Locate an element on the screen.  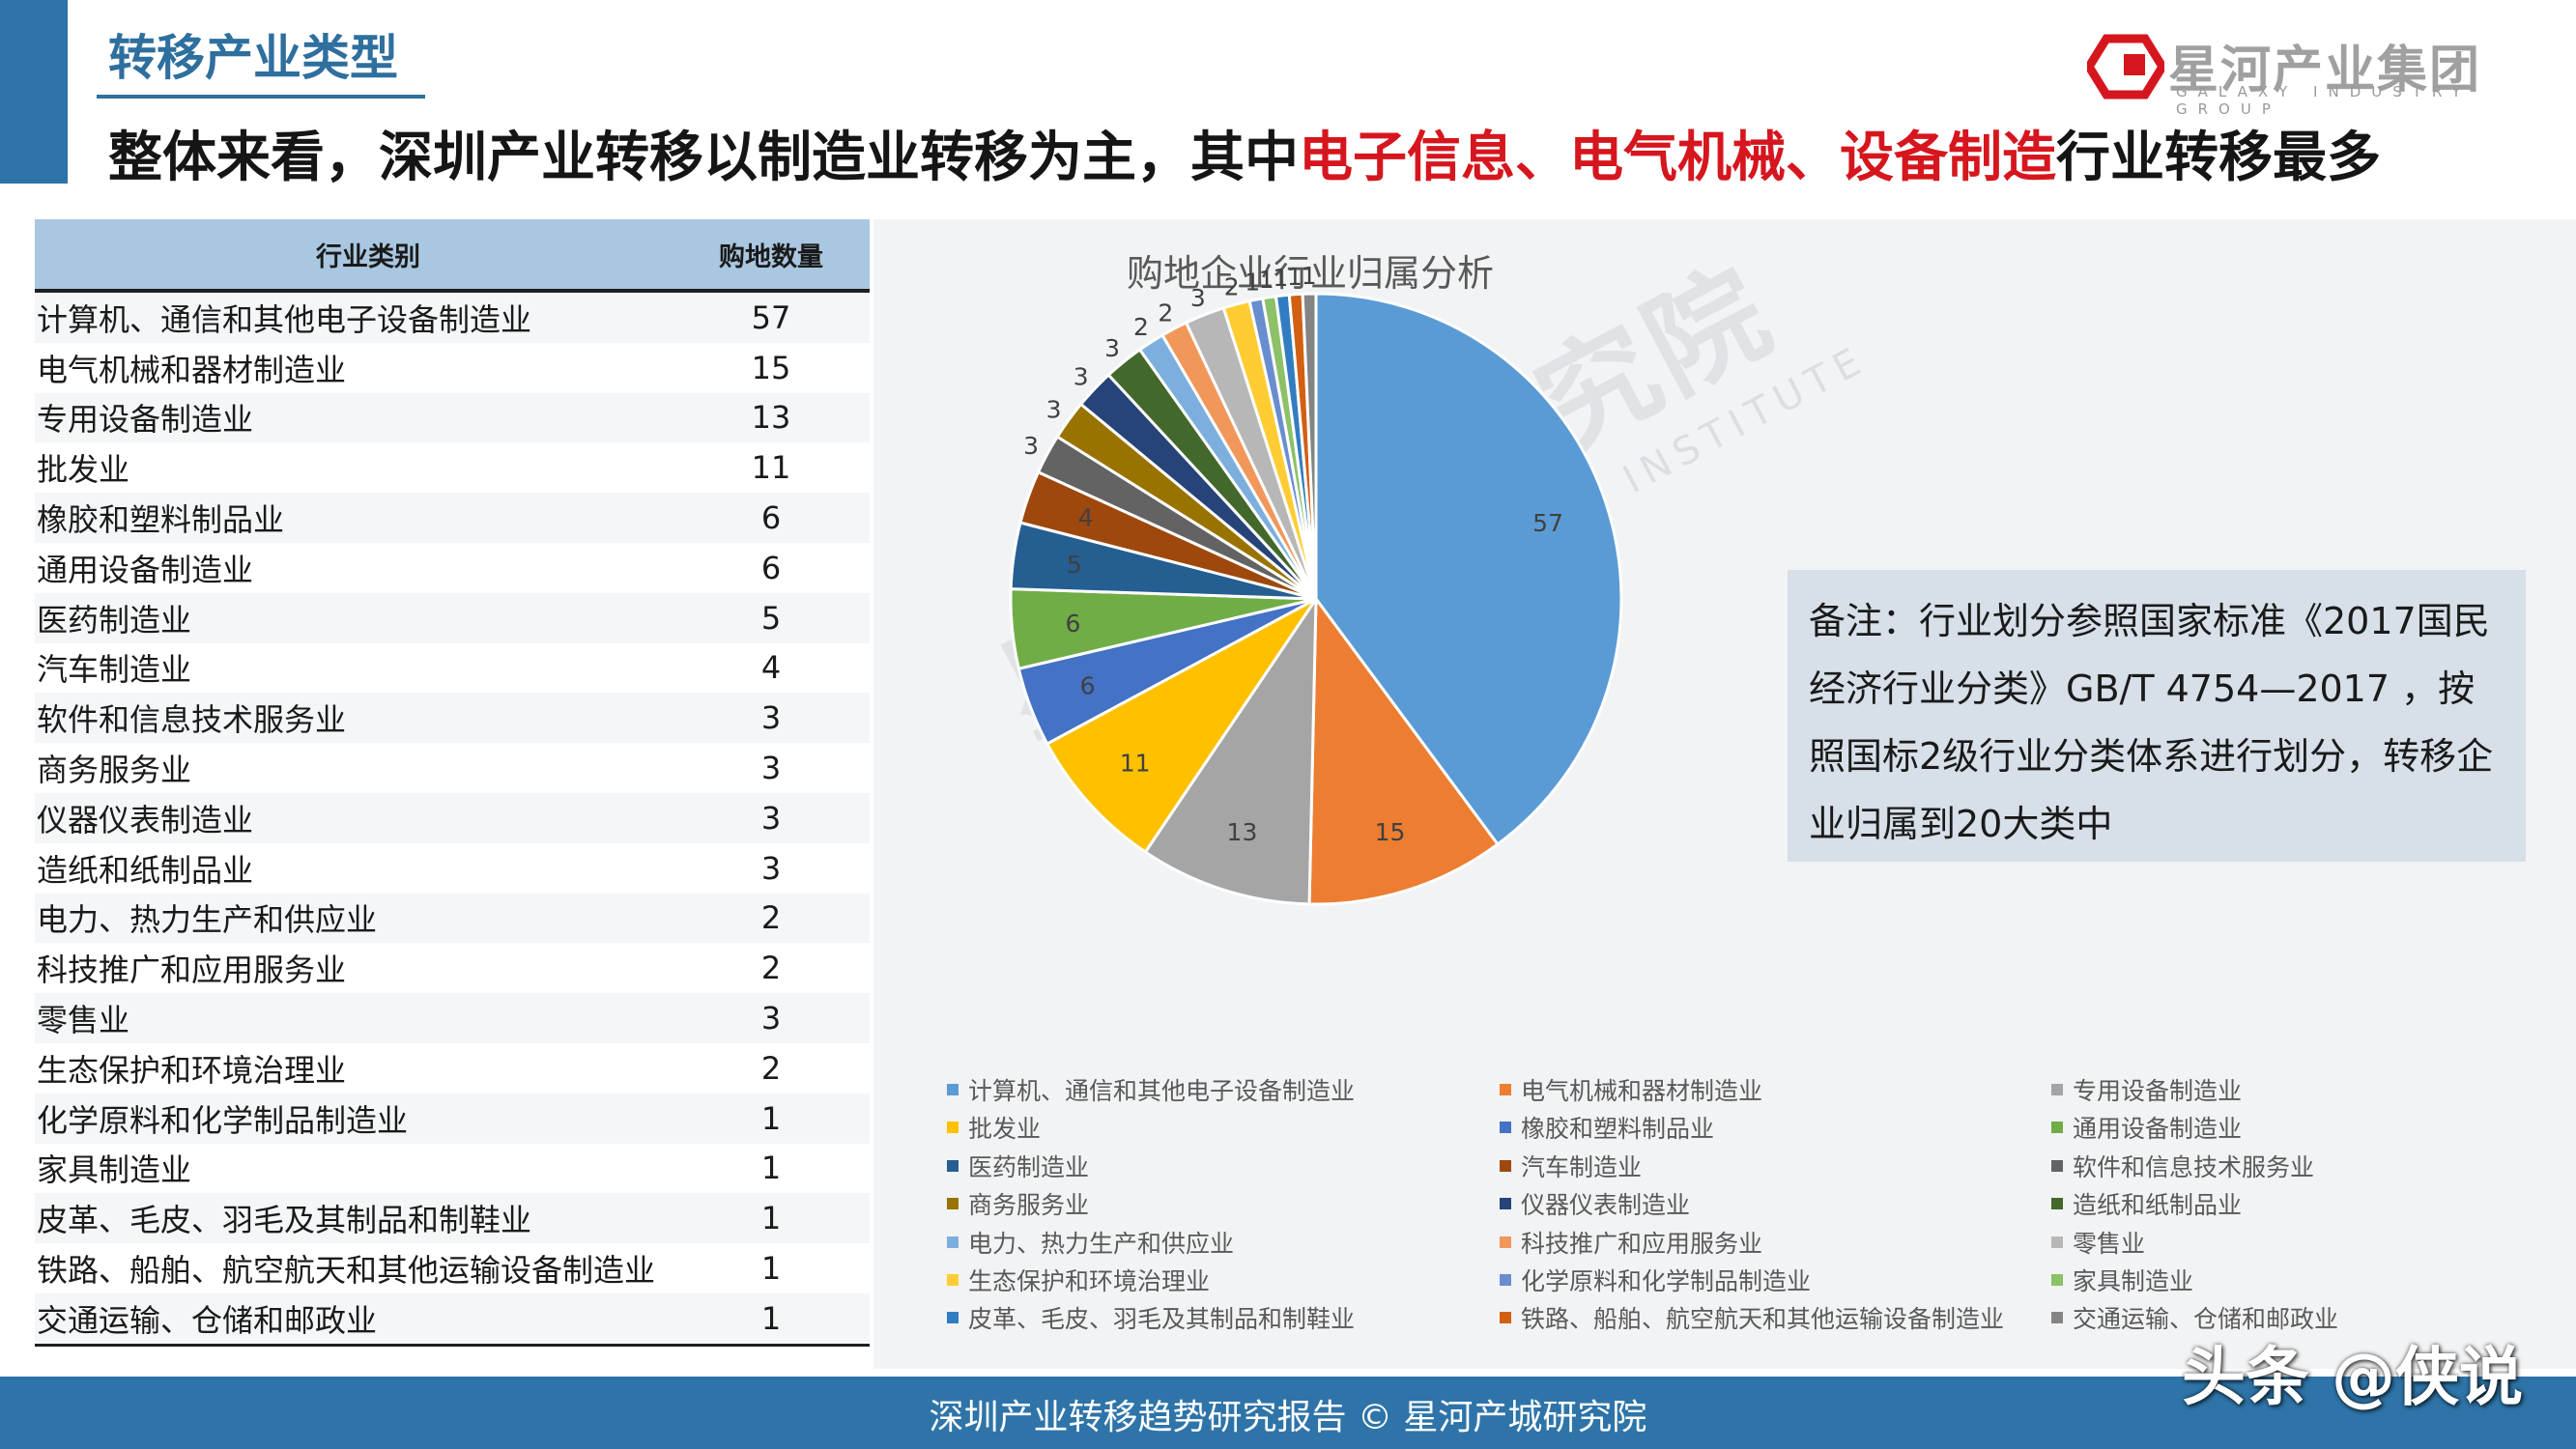
legend-item: 家具制造业 is located at coordinates (2122, 1280).